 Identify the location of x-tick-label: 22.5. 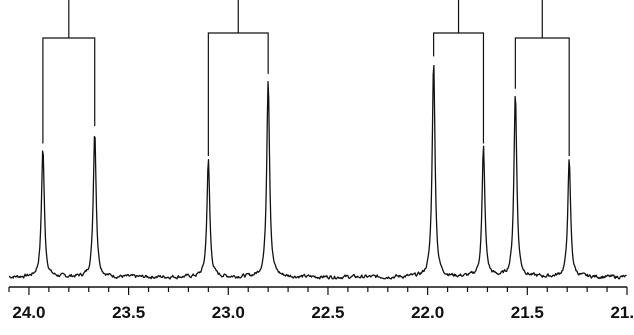
(327, 312).